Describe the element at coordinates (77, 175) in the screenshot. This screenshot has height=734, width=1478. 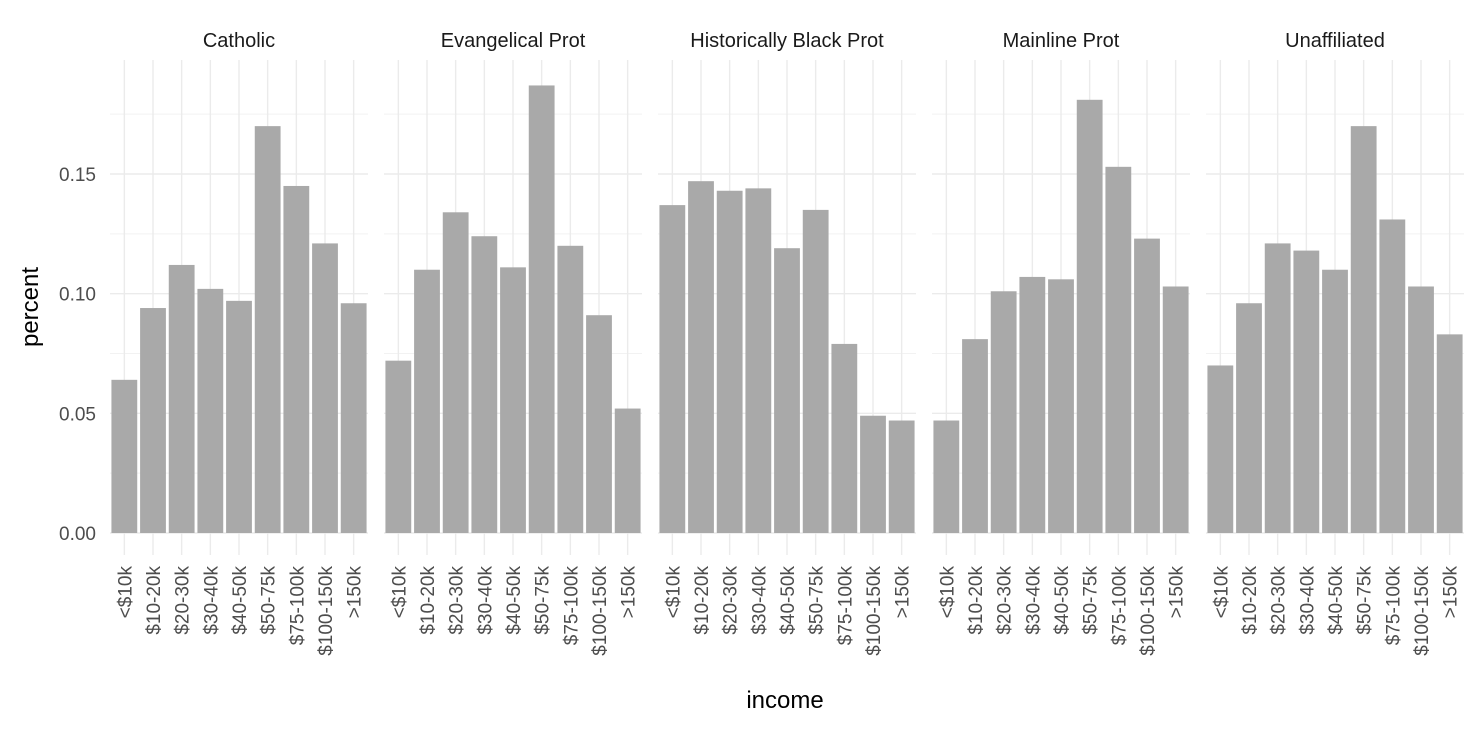
I see `y-tick-label: 0.15` at that location.